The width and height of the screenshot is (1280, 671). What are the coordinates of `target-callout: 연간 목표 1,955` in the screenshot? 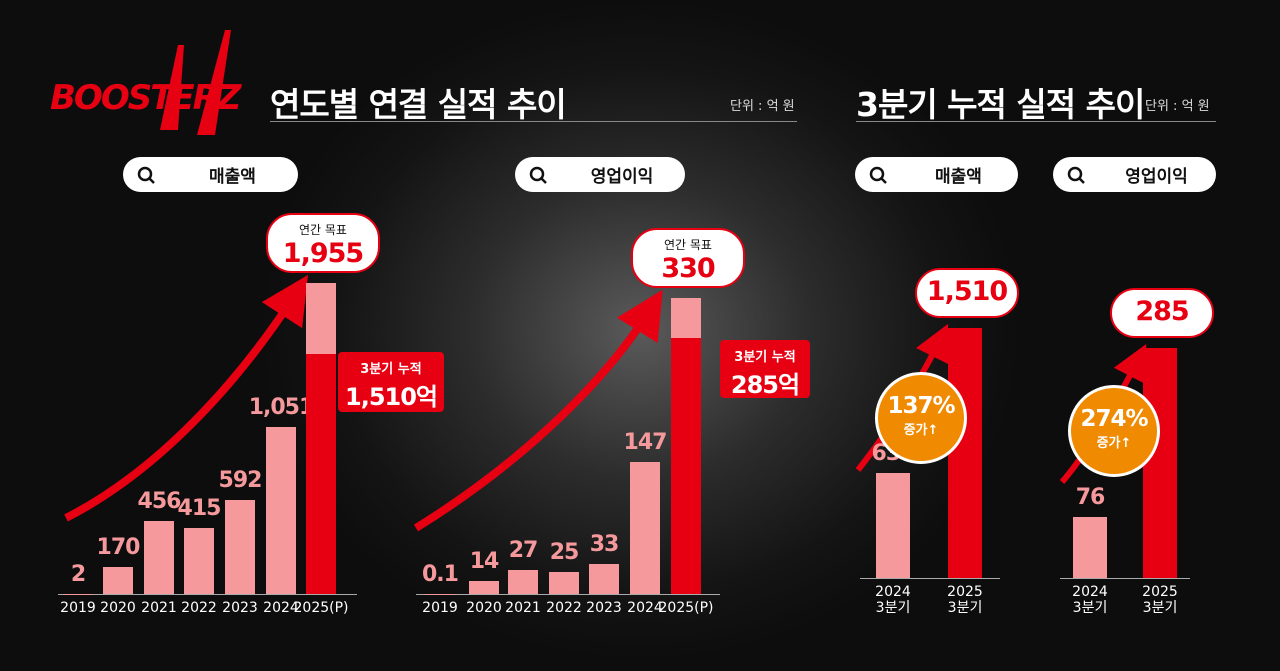 It's located at (323, 243).